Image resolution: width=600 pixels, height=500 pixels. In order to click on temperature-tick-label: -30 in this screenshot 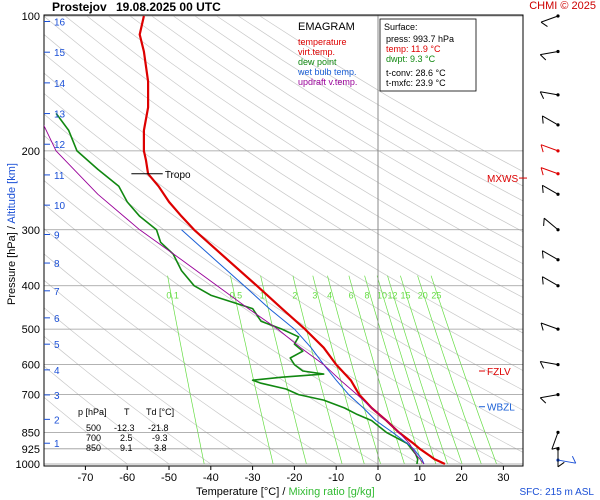, I will do `click(253, 478)`.